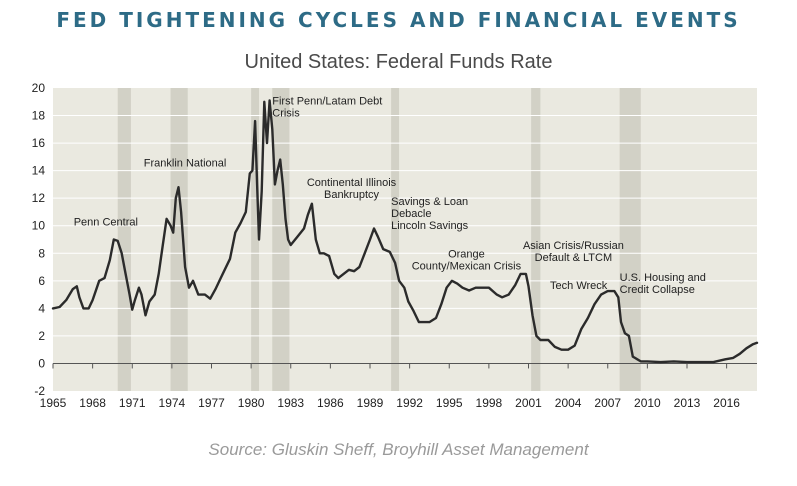  I want to click on x-tick-label: 1992, so click(409, 403).